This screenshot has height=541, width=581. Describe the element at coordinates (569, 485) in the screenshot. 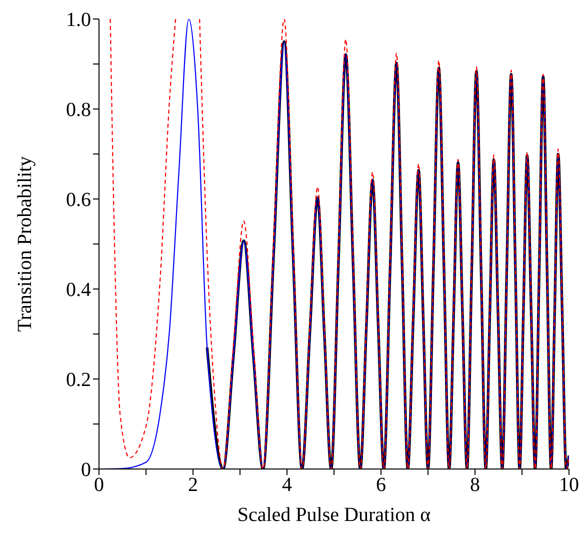

I see `x-tick-label: 10` at that location.